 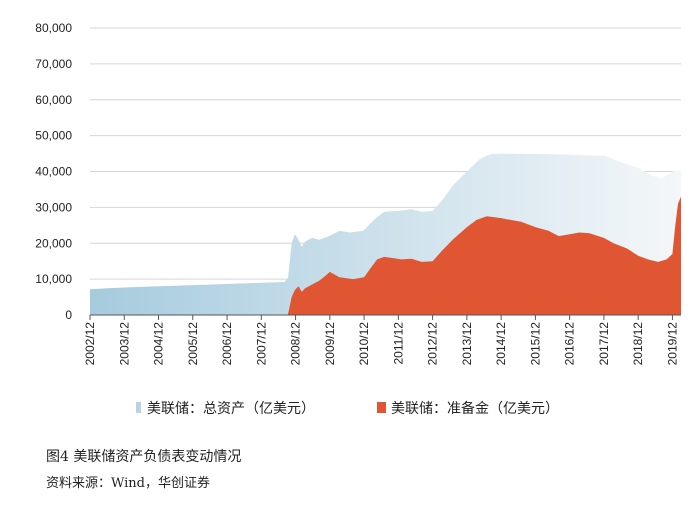 I want to click on x-tick-label: 2013/12, so click(x=467, y=344).